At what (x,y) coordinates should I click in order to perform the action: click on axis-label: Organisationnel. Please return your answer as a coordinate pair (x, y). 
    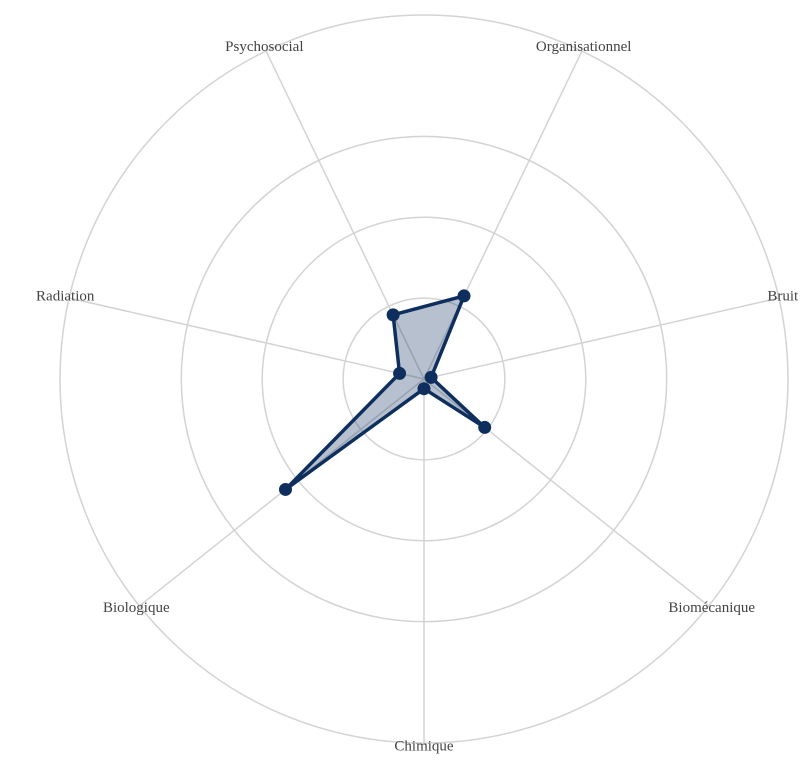
    Looking at the image, I should click on (584, 47).